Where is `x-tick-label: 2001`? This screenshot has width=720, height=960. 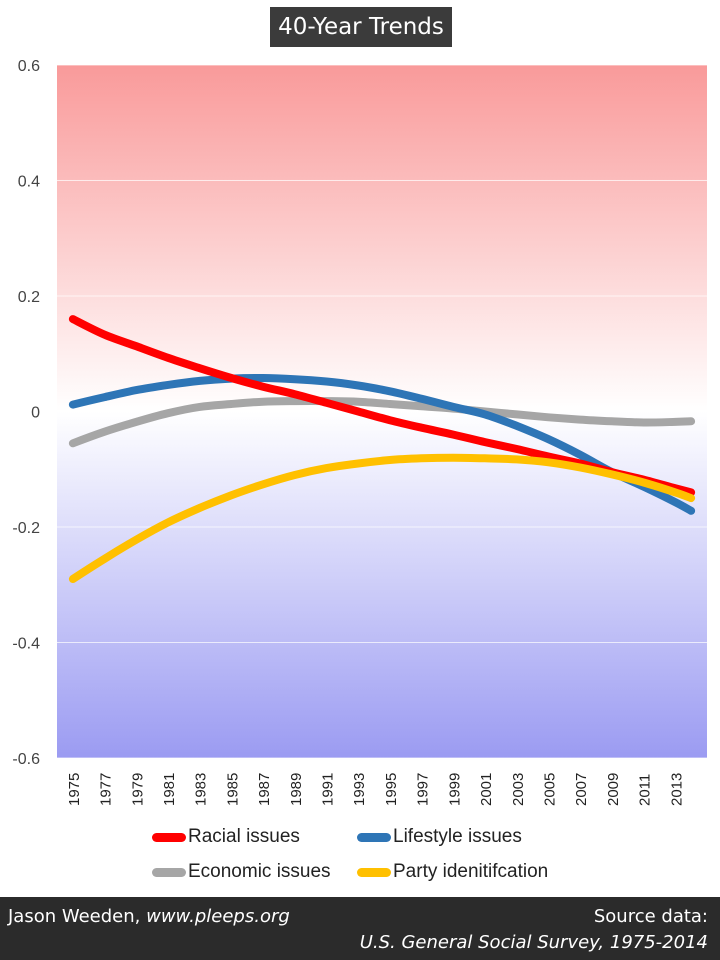 x-tick-label: 2001 is located at coordinates (486, 789).